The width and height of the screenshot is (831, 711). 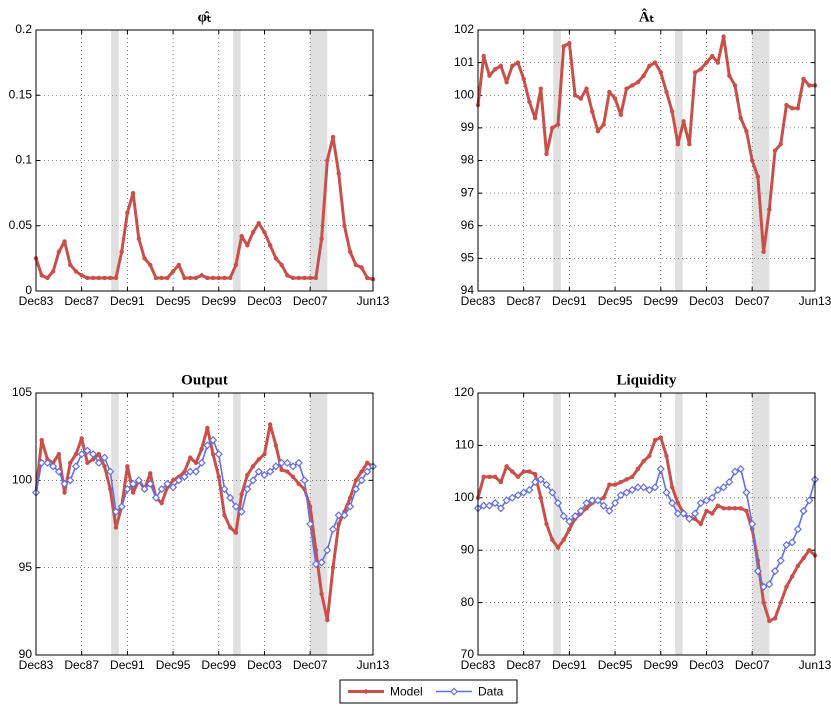 What do you see at coordinates (218, 665) in the screenshot?
I see `x-tick-label: Dec99` at bounding box center [218, 665].